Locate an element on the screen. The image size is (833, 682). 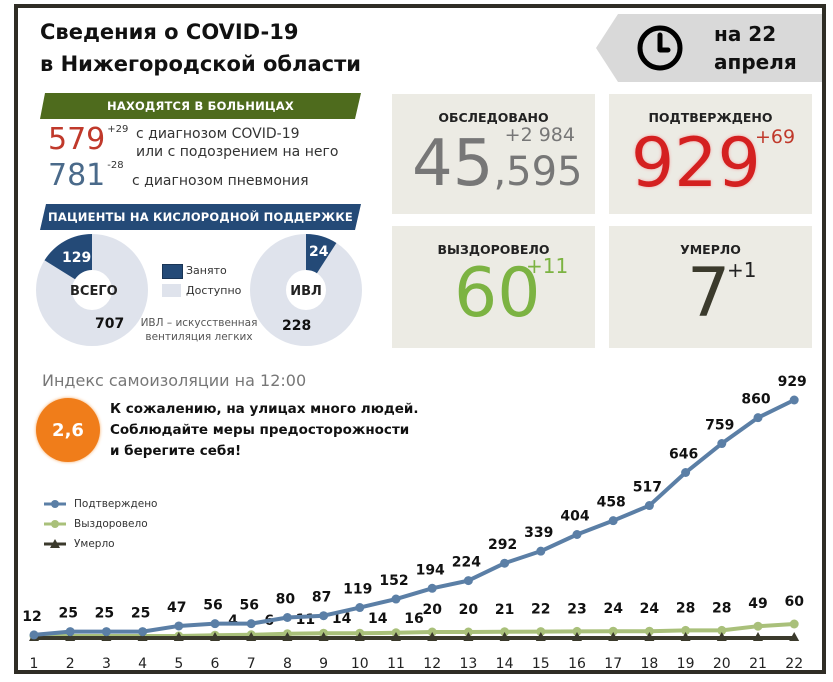
pneumonia-hospital-stat: 781 -28 is located at coordinates (86, 176).